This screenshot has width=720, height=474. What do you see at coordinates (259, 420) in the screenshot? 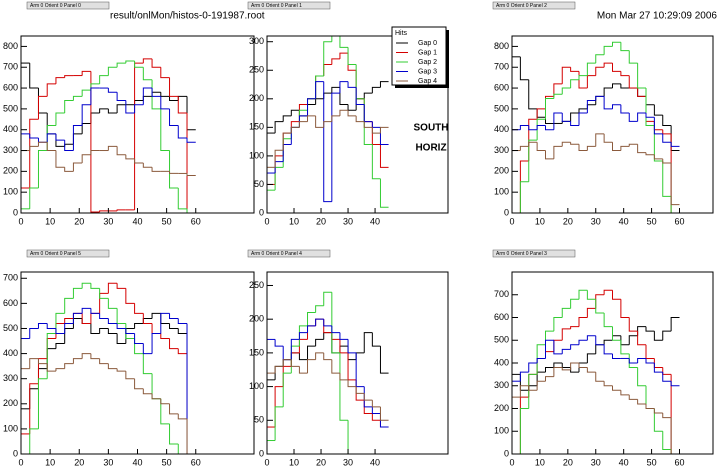
I see `y-tick-label: 50` at bounding box center [259, 420].